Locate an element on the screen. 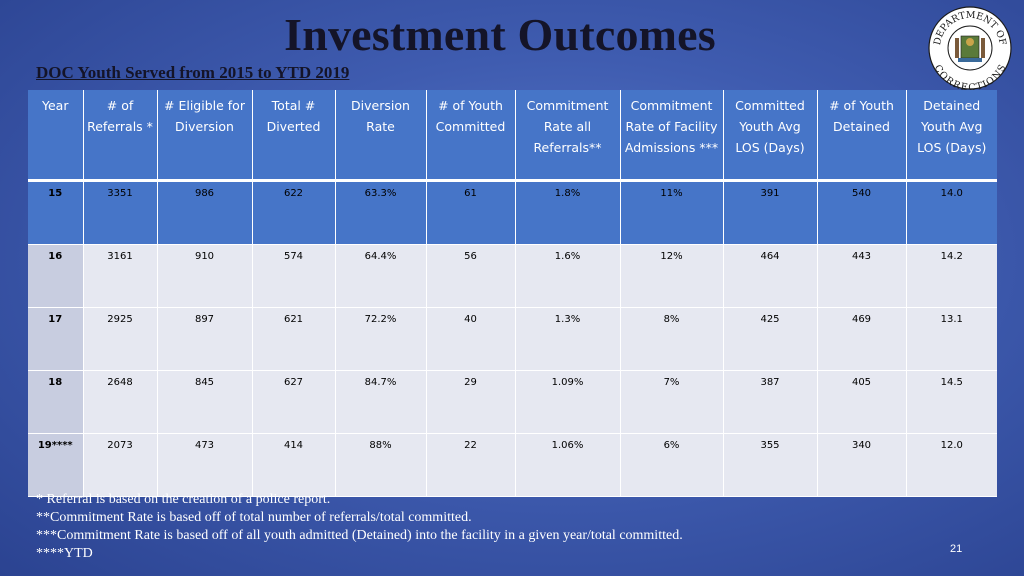  table-cell: 40 is located at coordinates (471, 339).